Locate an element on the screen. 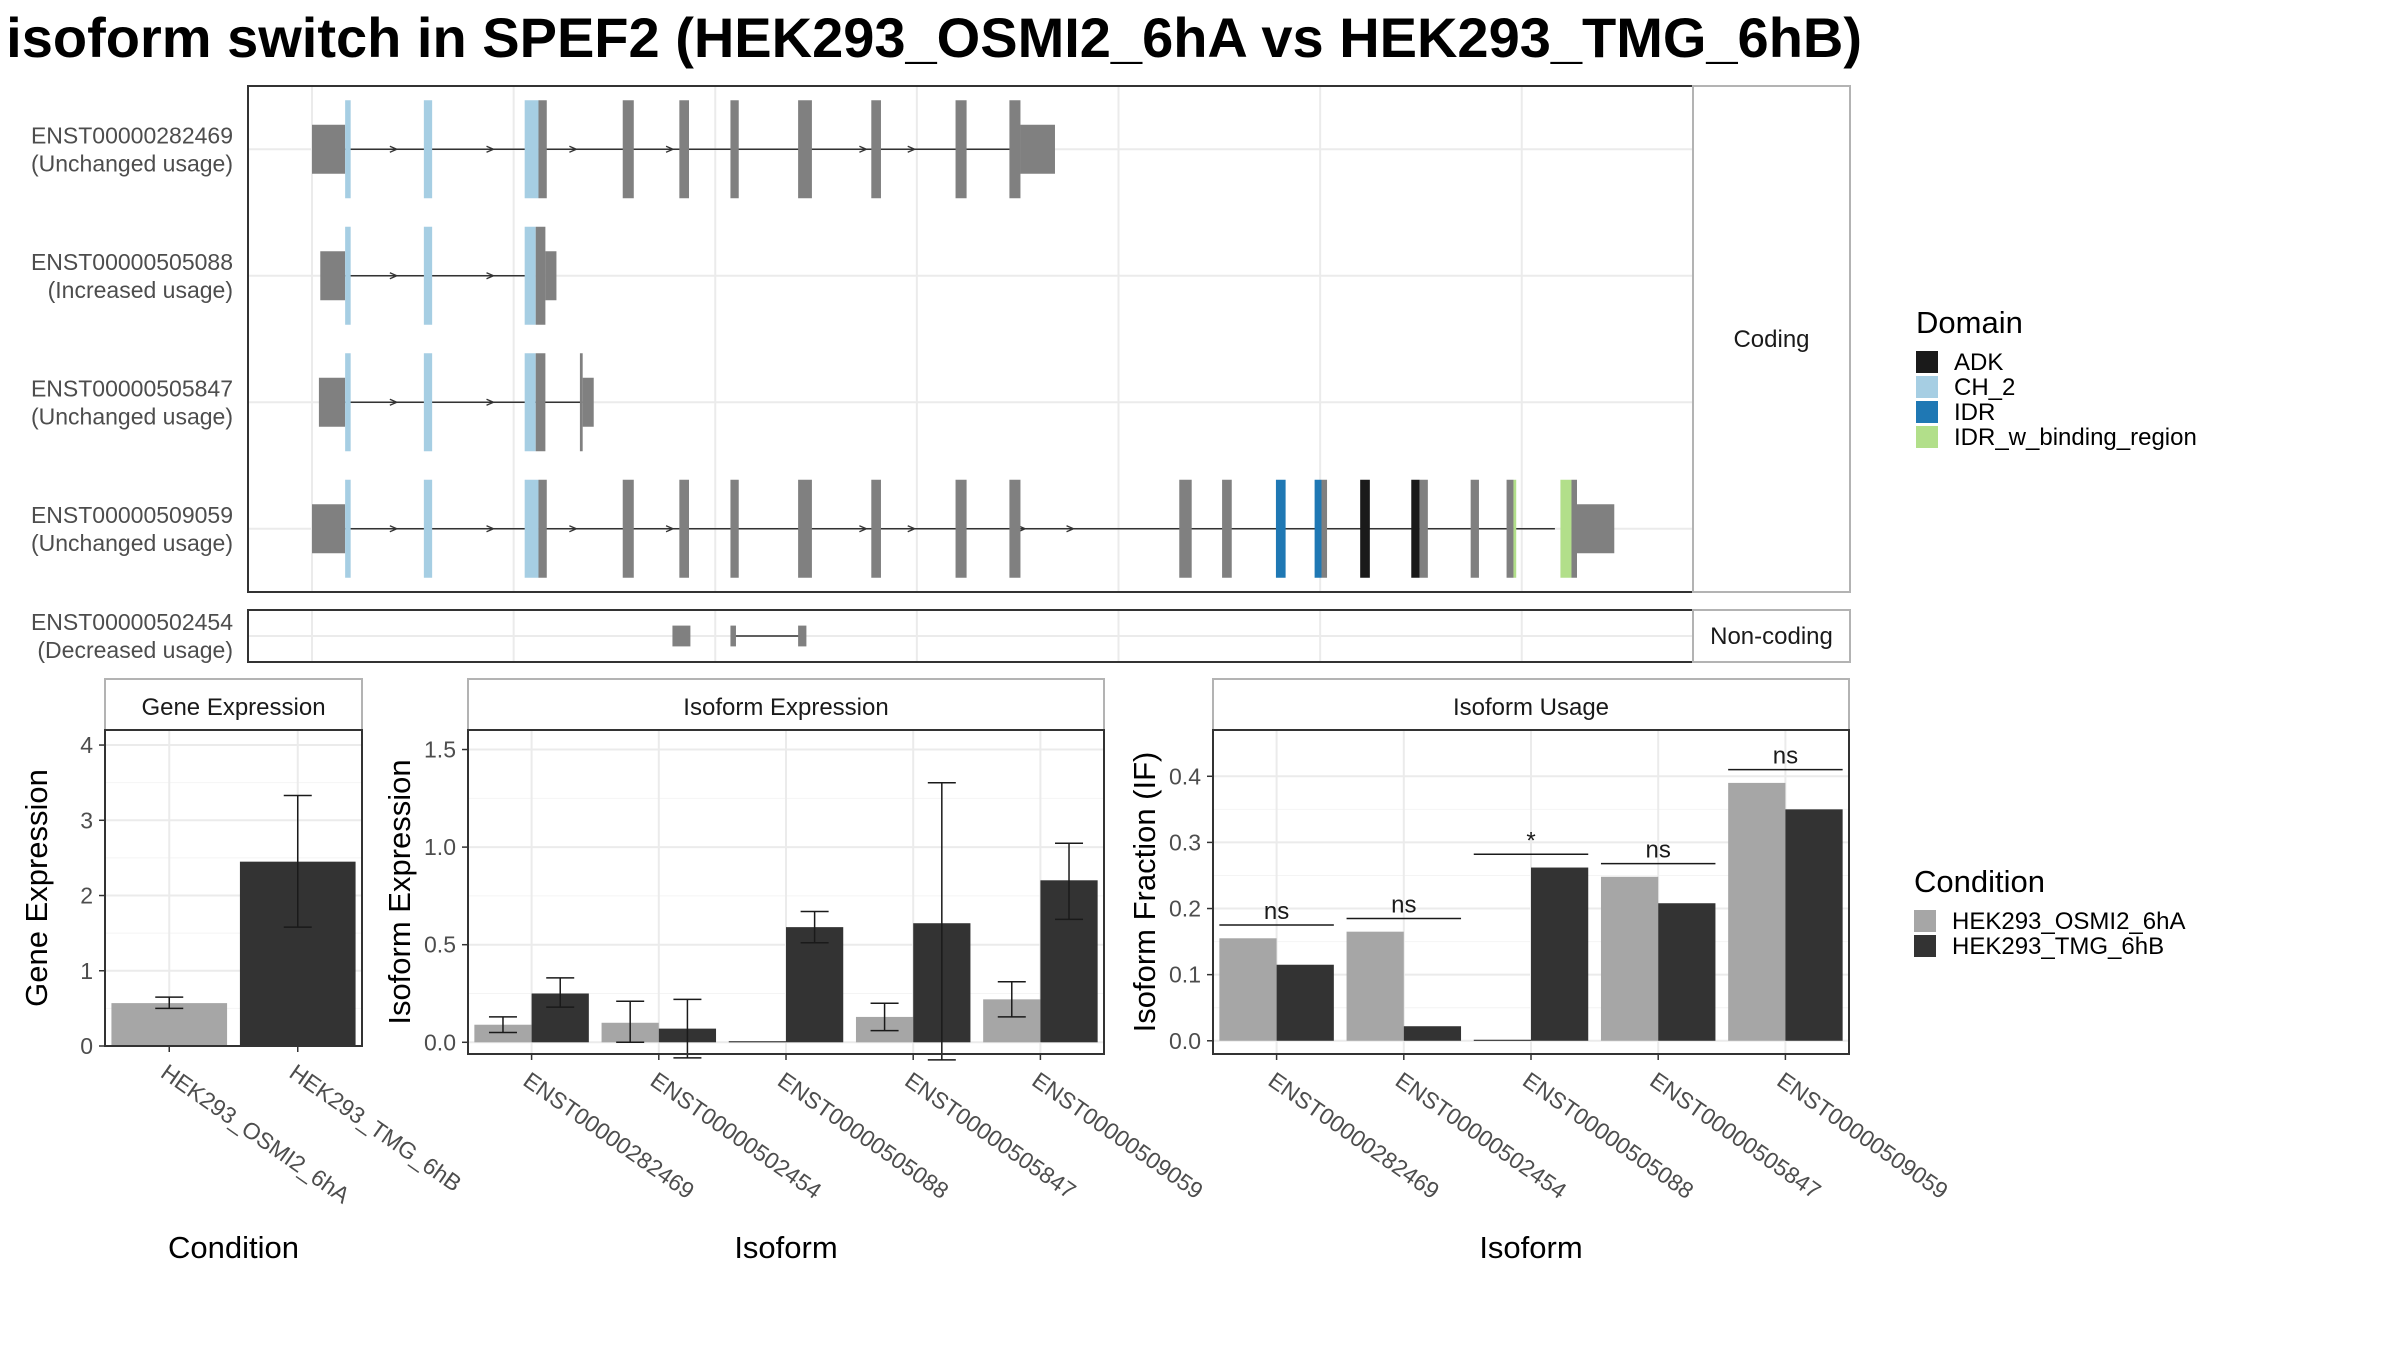 The width and height of the screenshot is (2400, 1350). legend-title: Condition is located at coordinates (1979, 881).